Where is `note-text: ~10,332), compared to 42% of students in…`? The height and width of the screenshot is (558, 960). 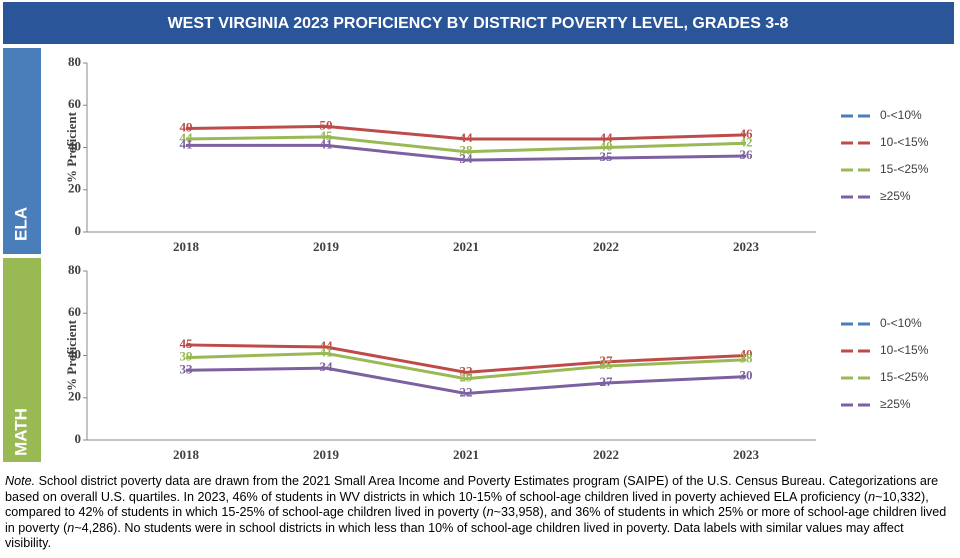 note-text: ~10,332), compared to 42% of students in… is located at coordinates (467, 504).